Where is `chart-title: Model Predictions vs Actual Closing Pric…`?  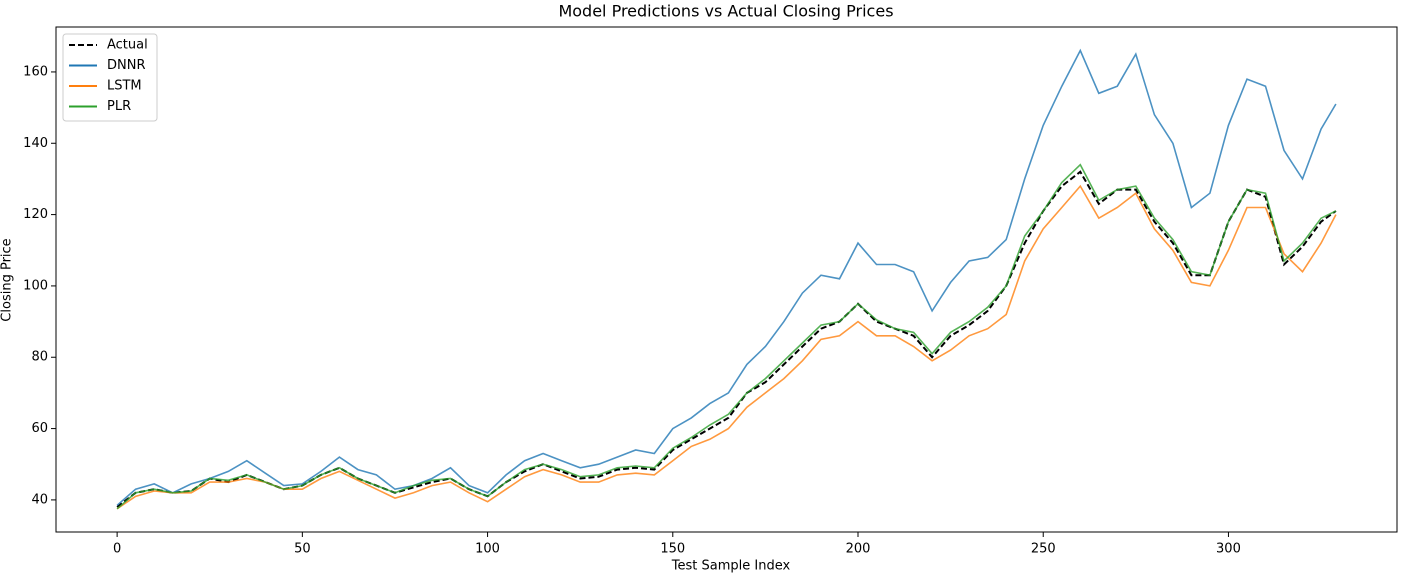
chart-title: Model Predictions vs Actual Closing Pric… is located at coordinates (725, 11).